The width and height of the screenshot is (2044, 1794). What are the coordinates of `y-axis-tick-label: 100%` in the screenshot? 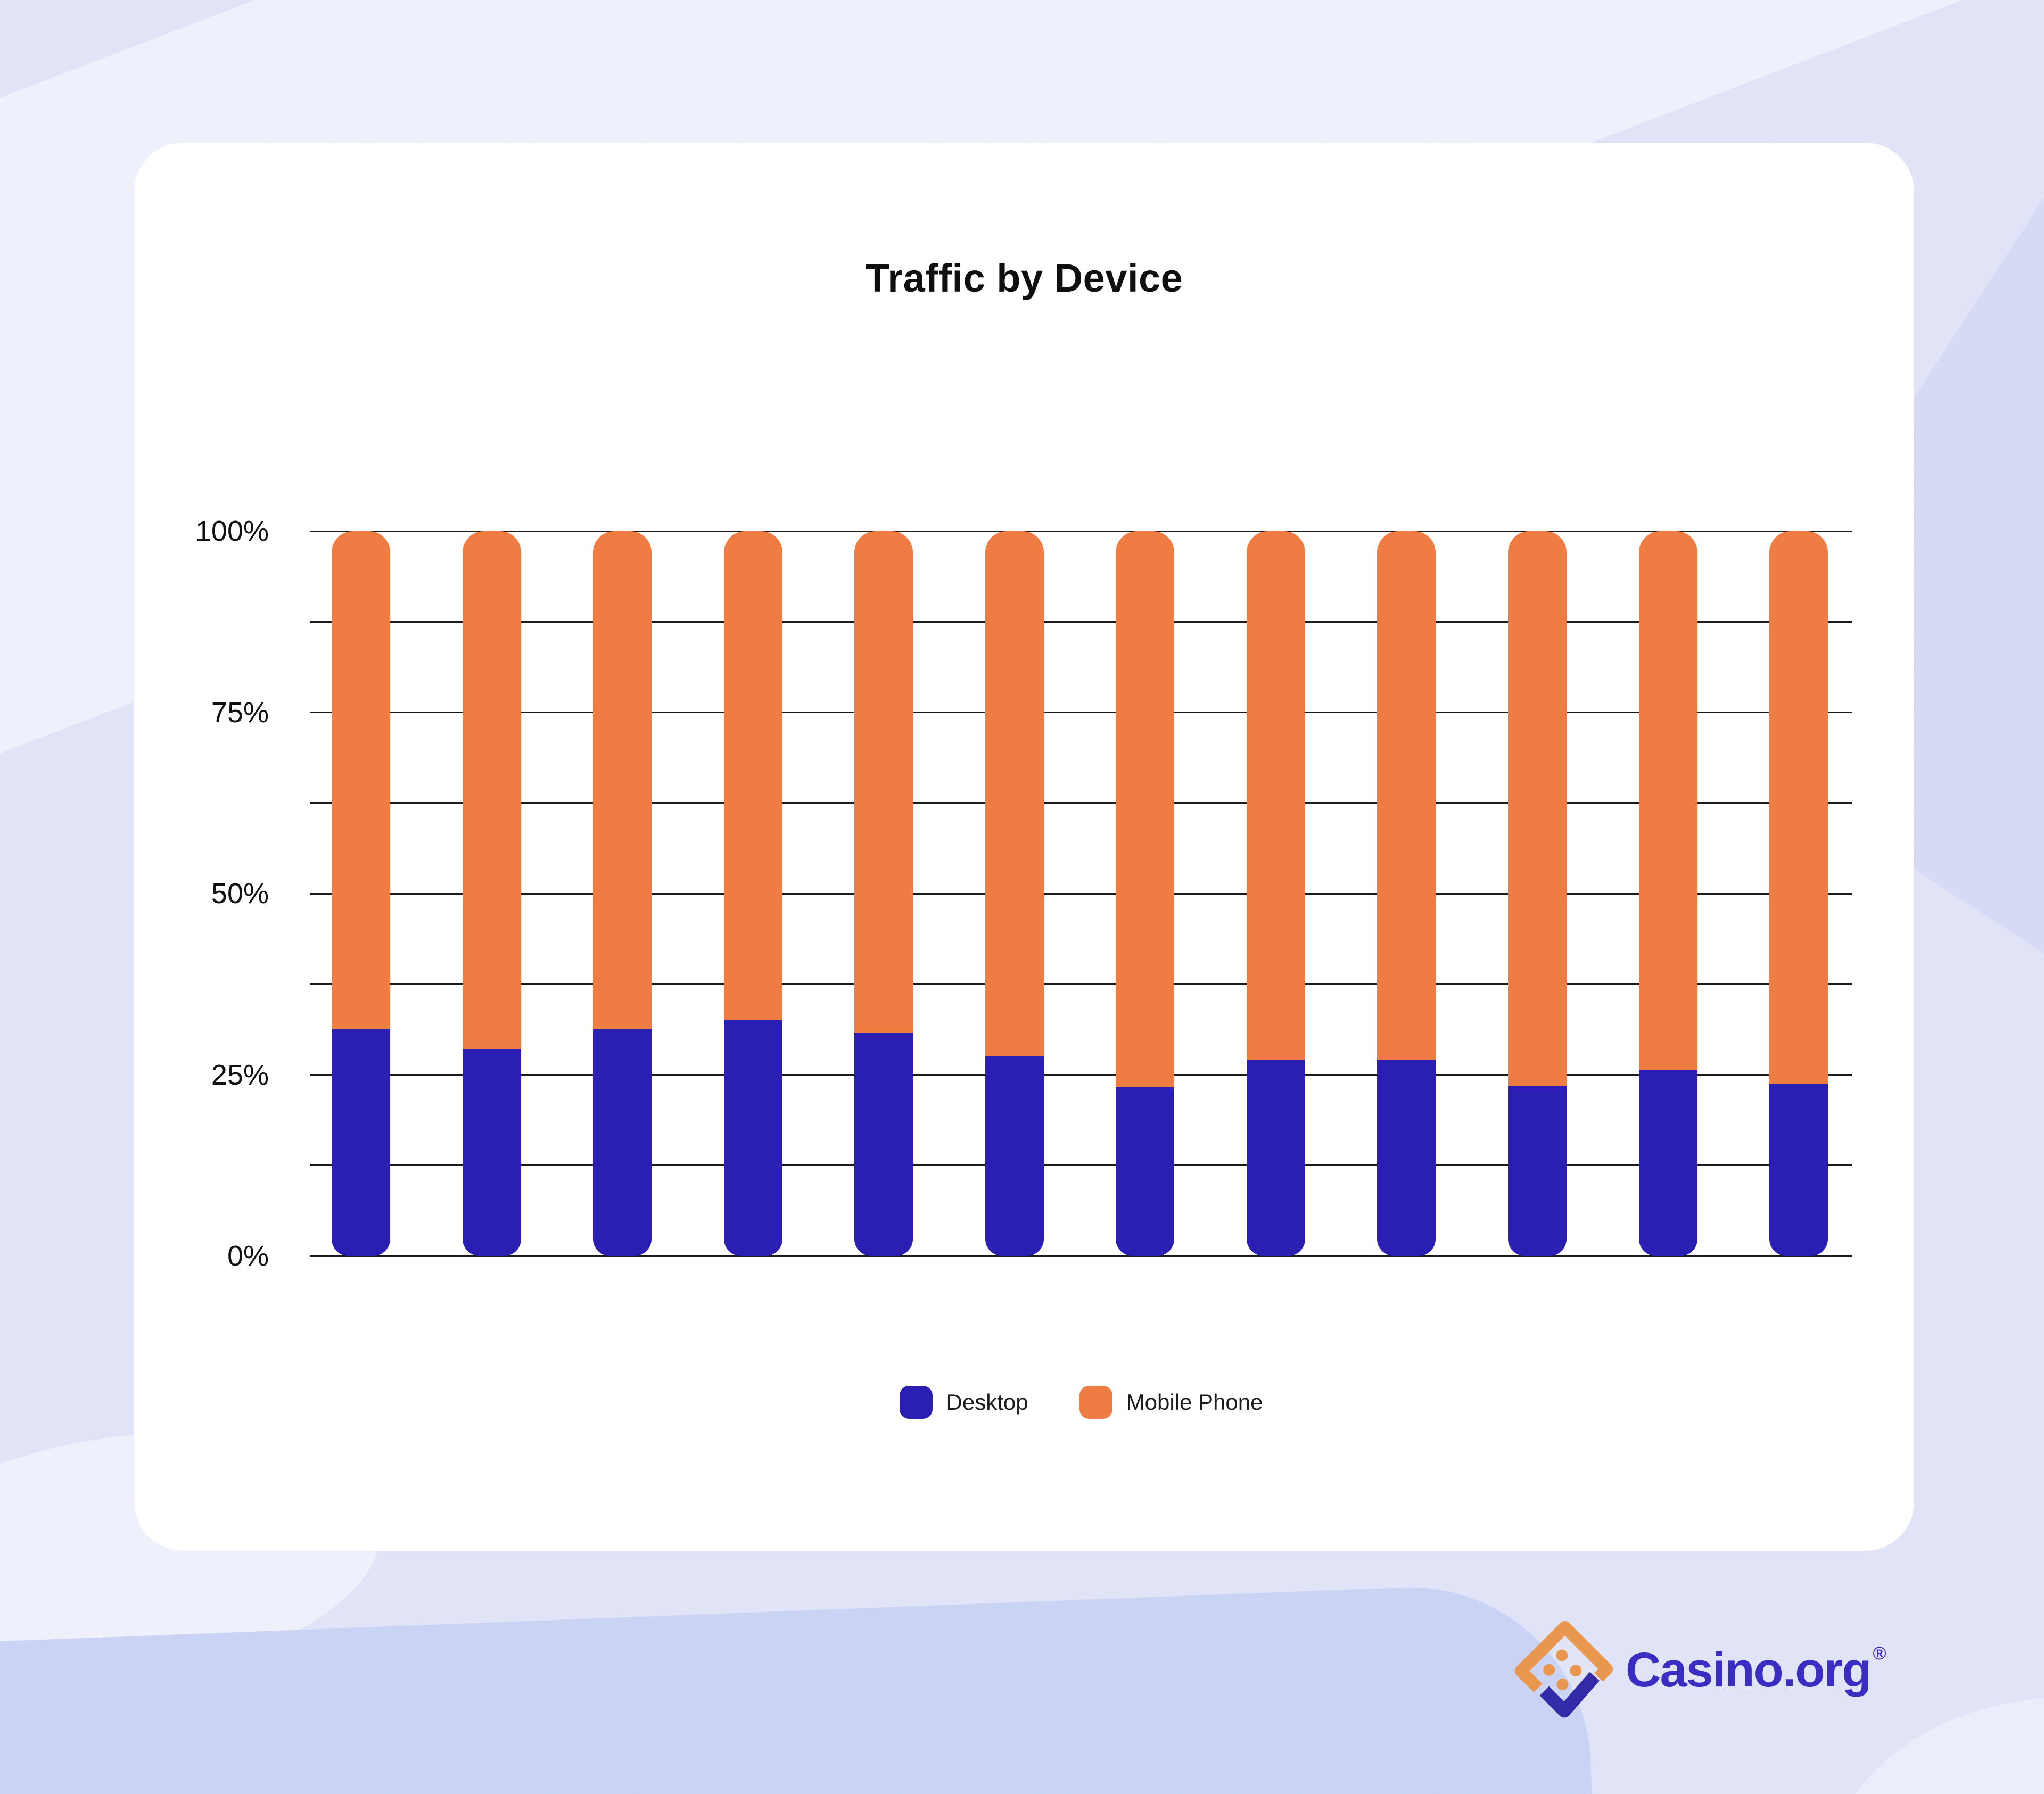 It's located at (232, 531).